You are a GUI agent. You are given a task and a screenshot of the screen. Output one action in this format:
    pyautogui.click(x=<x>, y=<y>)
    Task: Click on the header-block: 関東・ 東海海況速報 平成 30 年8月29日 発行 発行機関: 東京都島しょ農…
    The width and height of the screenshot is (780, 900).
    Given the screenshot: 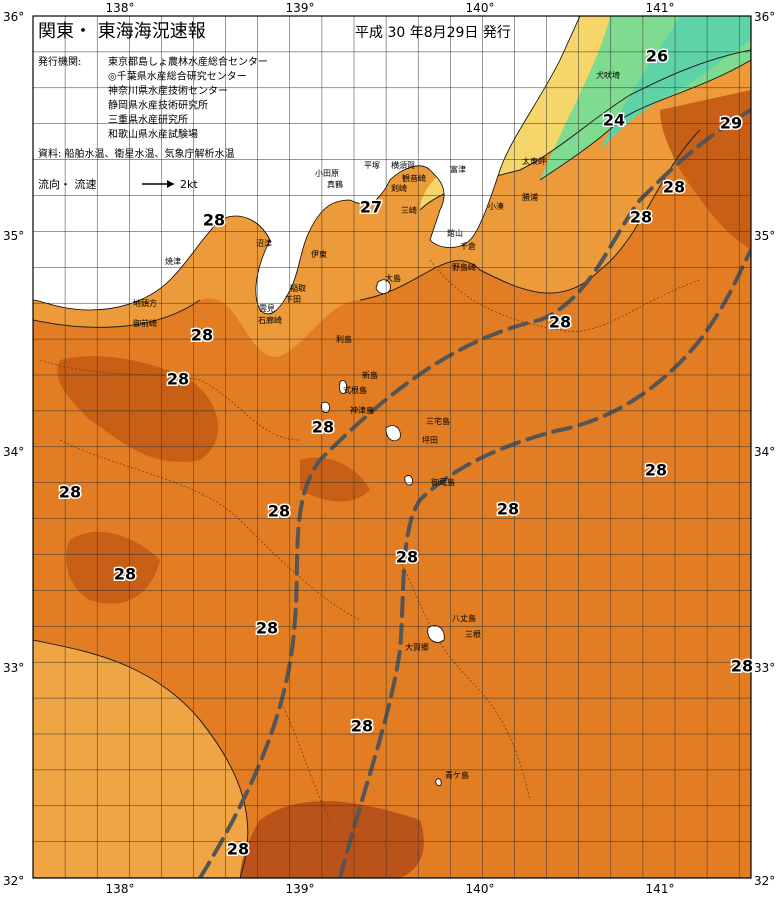 What is the action you would take?
    pyautogui.click(x=274, y=106)
    